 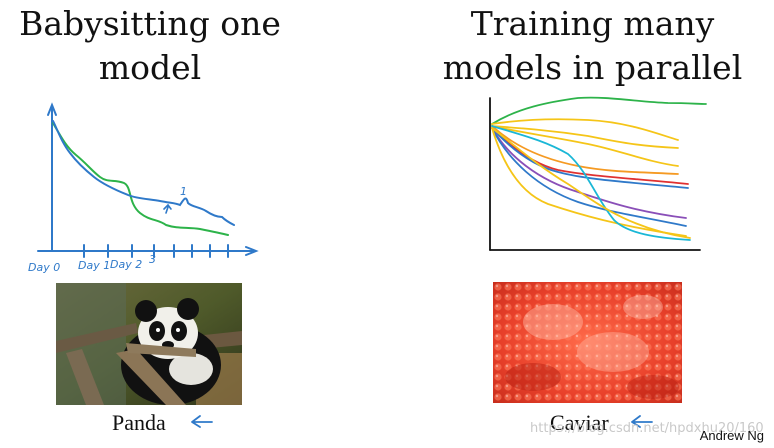 I want to click on left-x-arrow, so click(x=252, y=251).